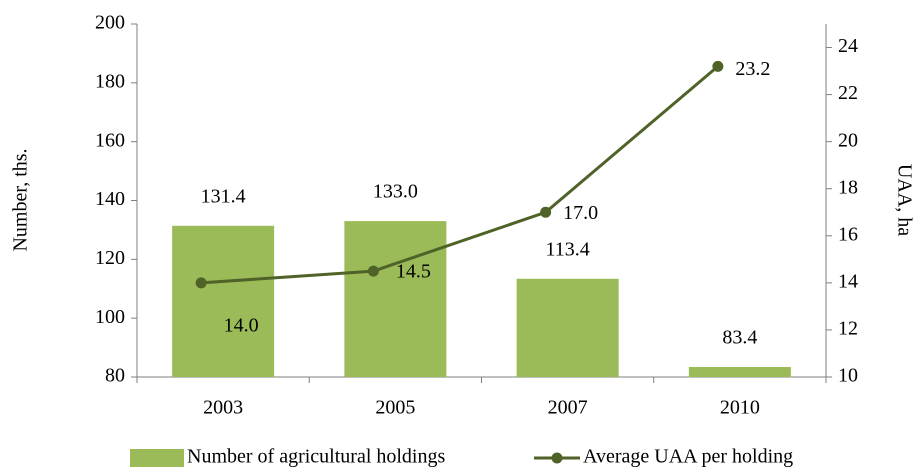  I want to click on y-tick-label: 180, so click(110, 81).